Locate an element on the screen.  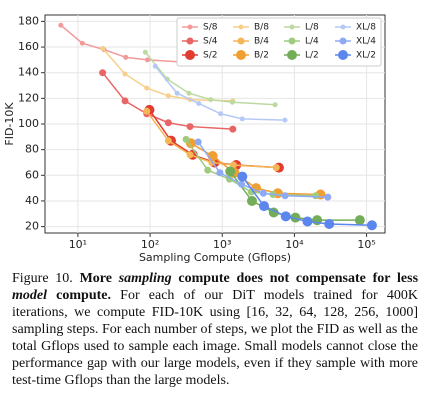
y-tick-label: 140 is located at coordinates (28, 72).